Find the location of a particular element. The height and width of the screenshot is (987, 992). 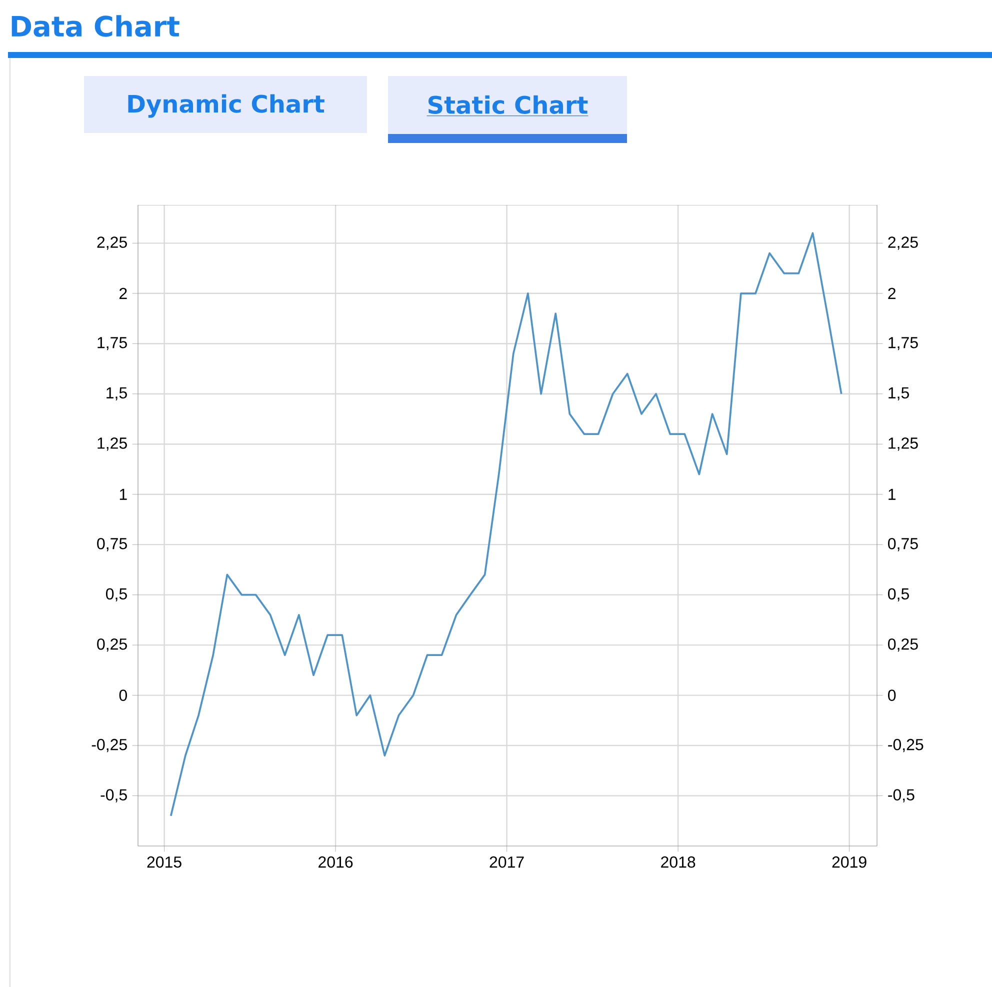

x-tick-label: 2016 is located at coordinates (335, 862).